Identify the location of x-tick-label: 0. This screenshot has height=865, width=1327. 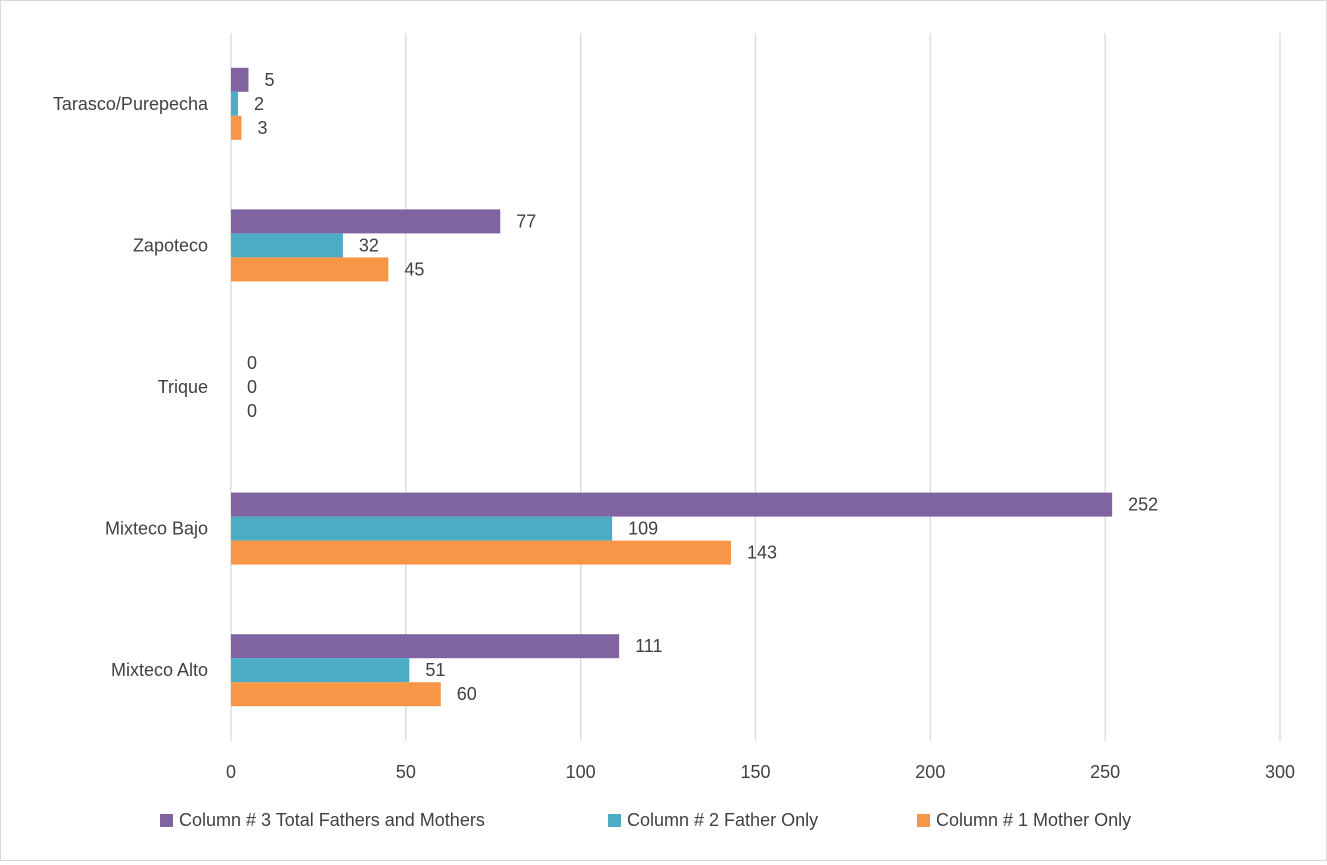
(231, 772).